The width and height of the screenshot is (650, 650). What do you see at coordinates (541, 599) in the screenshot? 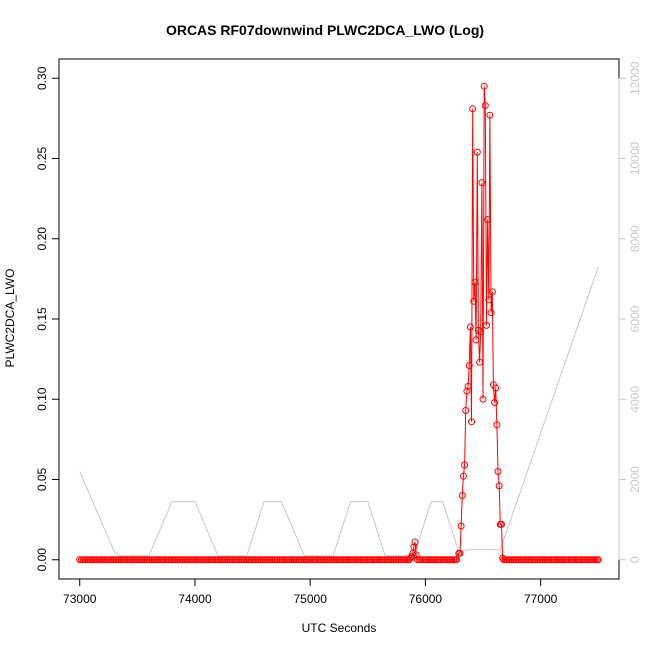
I see `x-tick-label: 77000` at bounding box center [541, 599].